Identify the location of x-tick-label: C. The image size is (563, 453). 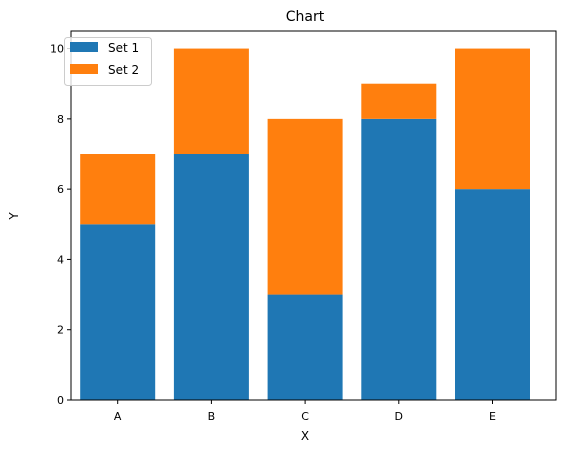
(305, 416).